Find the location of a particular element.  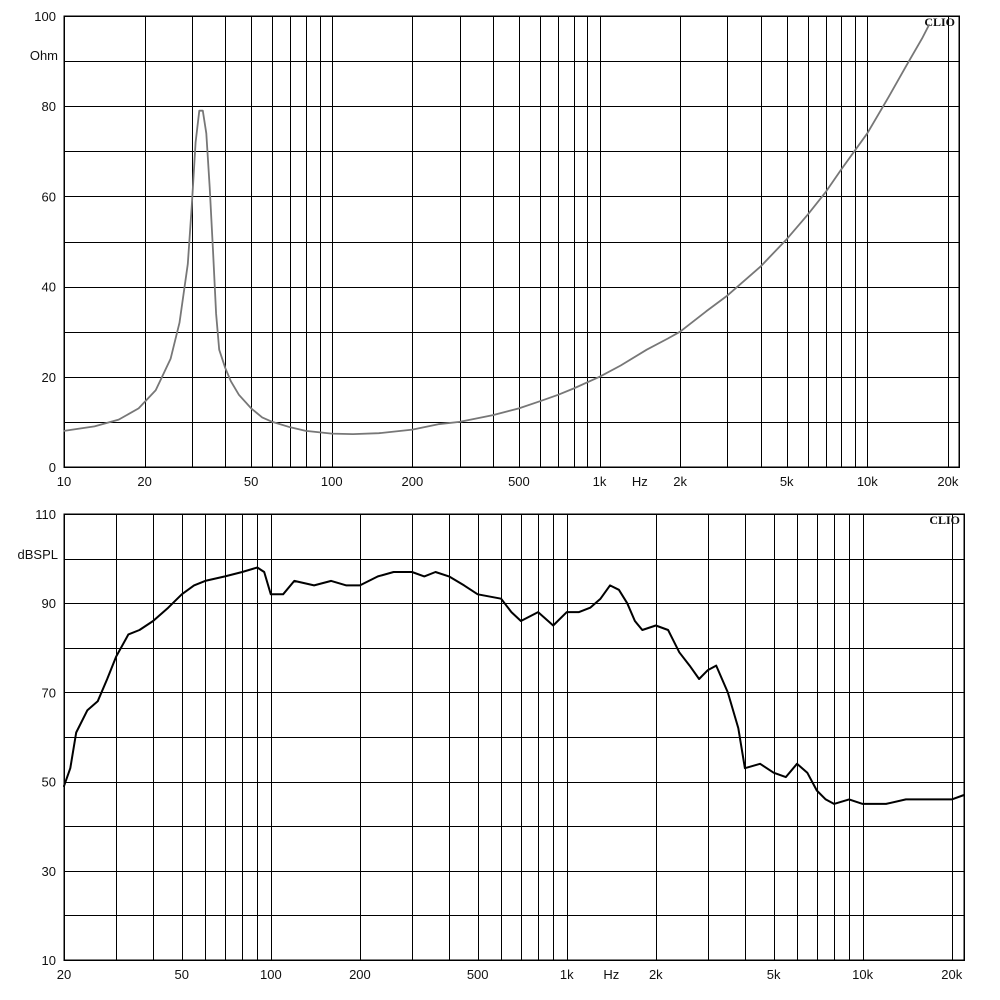

y-tick-label: 10 is located at coordinates (49, 960).